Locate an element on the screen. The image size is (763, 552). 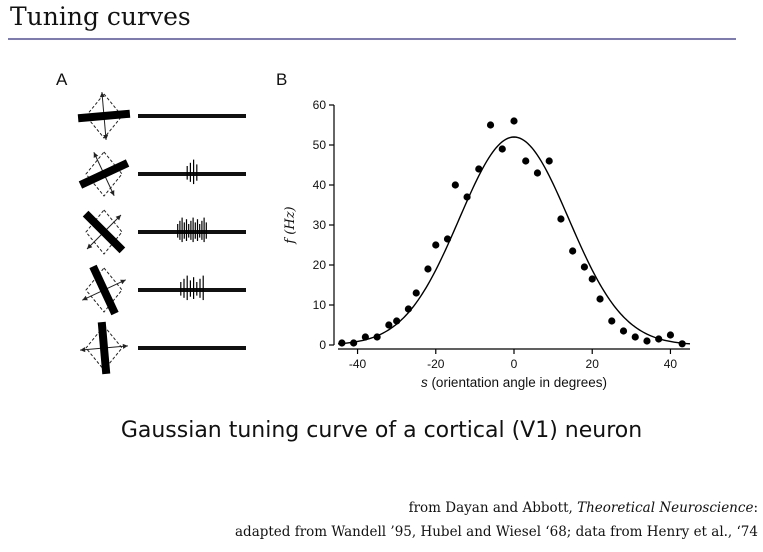
y-tick-label: 40 is located at coordinates (320, 185).